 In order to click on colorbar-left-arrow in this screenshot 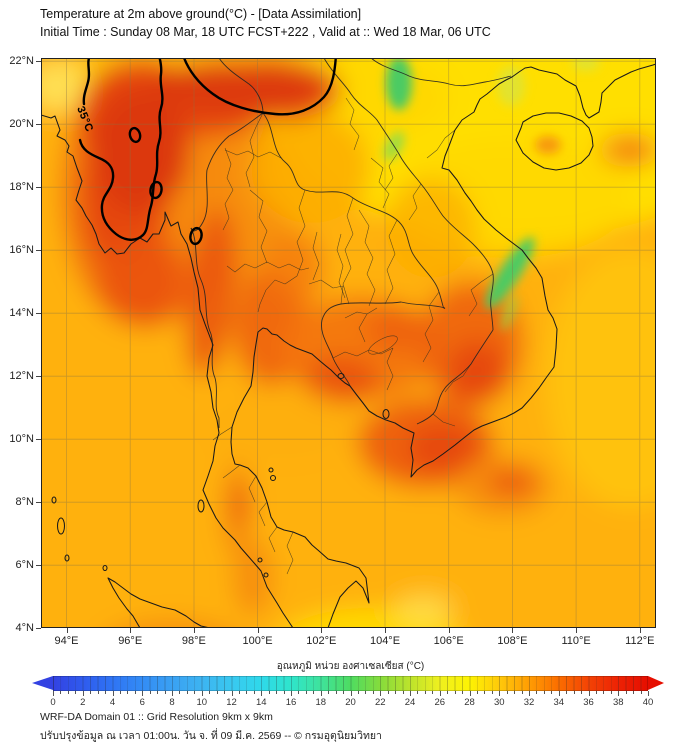, I will do `click(42, 683)`.